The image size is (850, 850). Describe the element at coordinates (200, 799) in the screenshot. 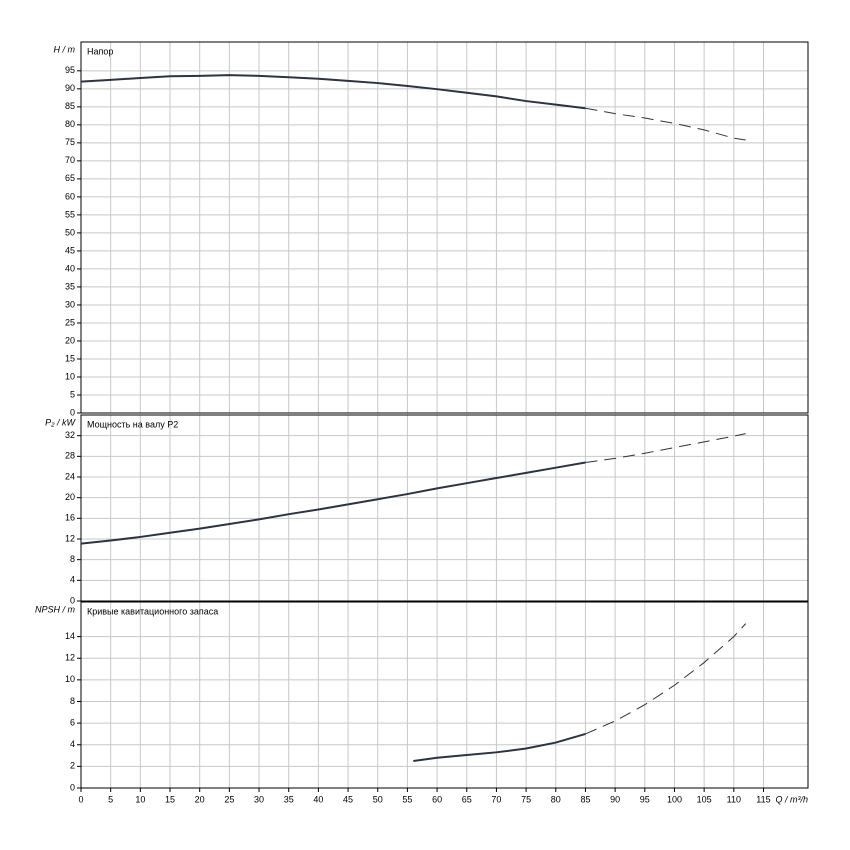

I see `x-tick-label: 20` at that location.